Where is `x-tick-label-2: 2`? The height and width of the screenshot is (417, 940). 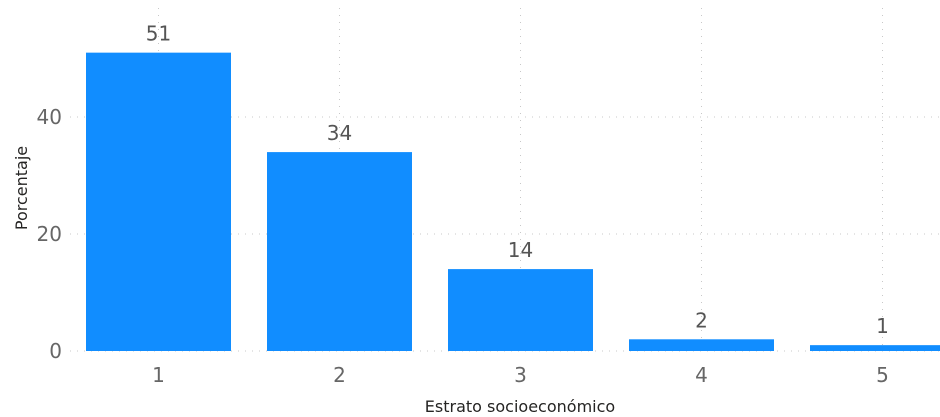 x-tick-label-2: 2 is located at coordinates (339, 375).